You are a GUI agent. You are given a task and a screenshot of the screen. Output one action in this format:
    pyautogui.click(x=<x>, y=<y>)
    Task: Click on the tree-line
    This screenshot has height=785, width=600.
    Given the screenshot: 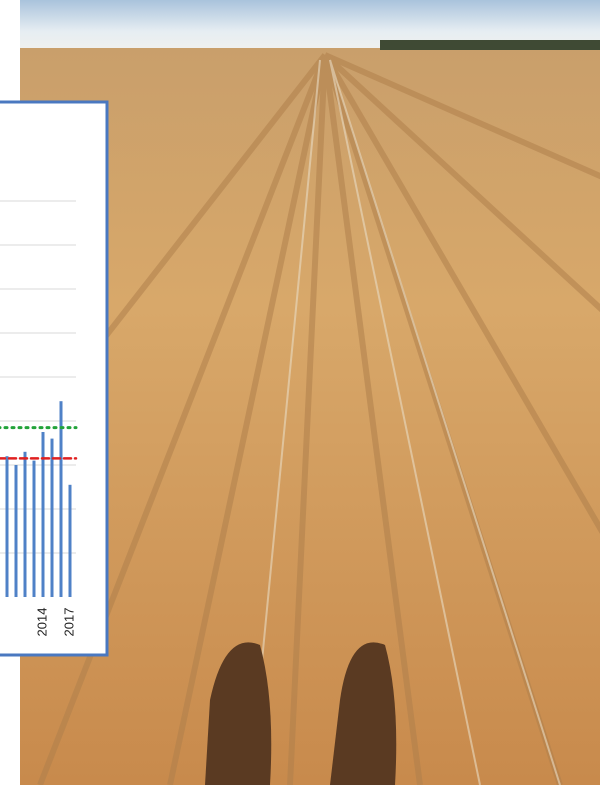 What is the action you would take?
    pyautogui.click(x=490, y=45)
    